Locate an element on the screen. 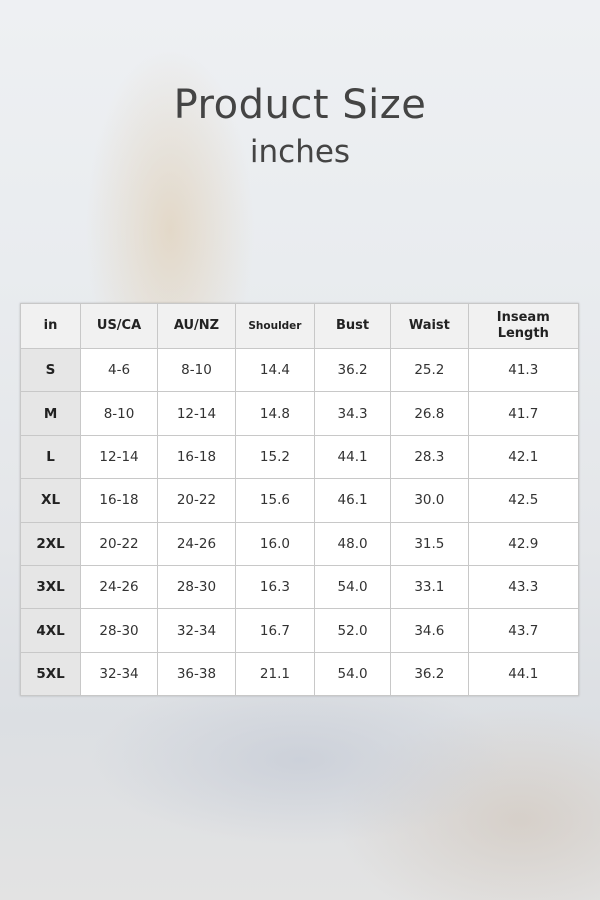  table-cell: 34.3 is located at coordinates (352, 413).